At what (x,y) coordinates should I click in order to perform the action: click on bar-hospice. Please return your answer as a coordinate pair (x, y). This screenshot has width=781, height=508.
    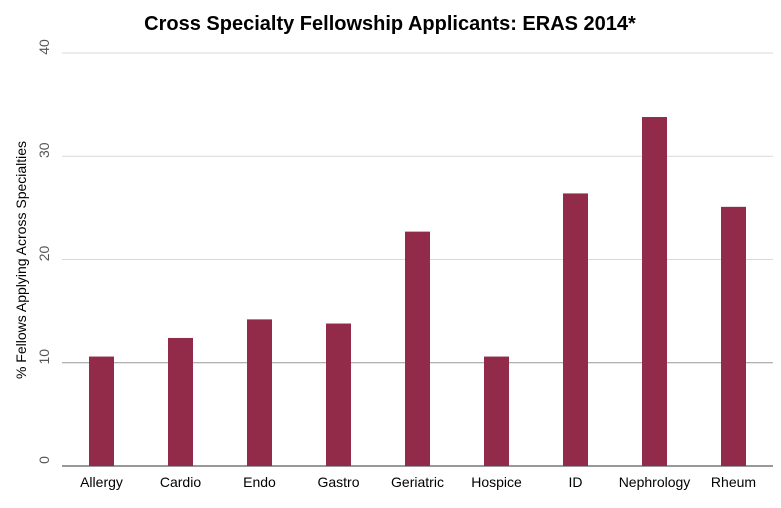
    Looking at the image, I should click on (496, 411).